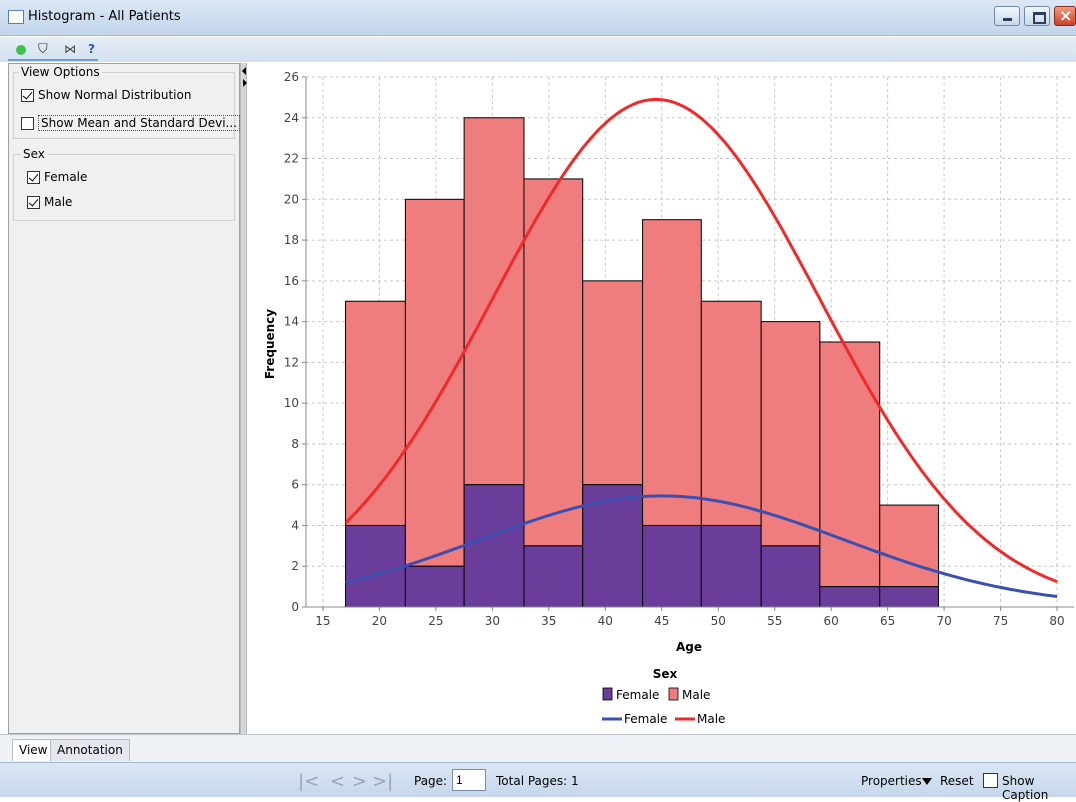  I want to click on first-page-icon: |<, so click(309, 781).